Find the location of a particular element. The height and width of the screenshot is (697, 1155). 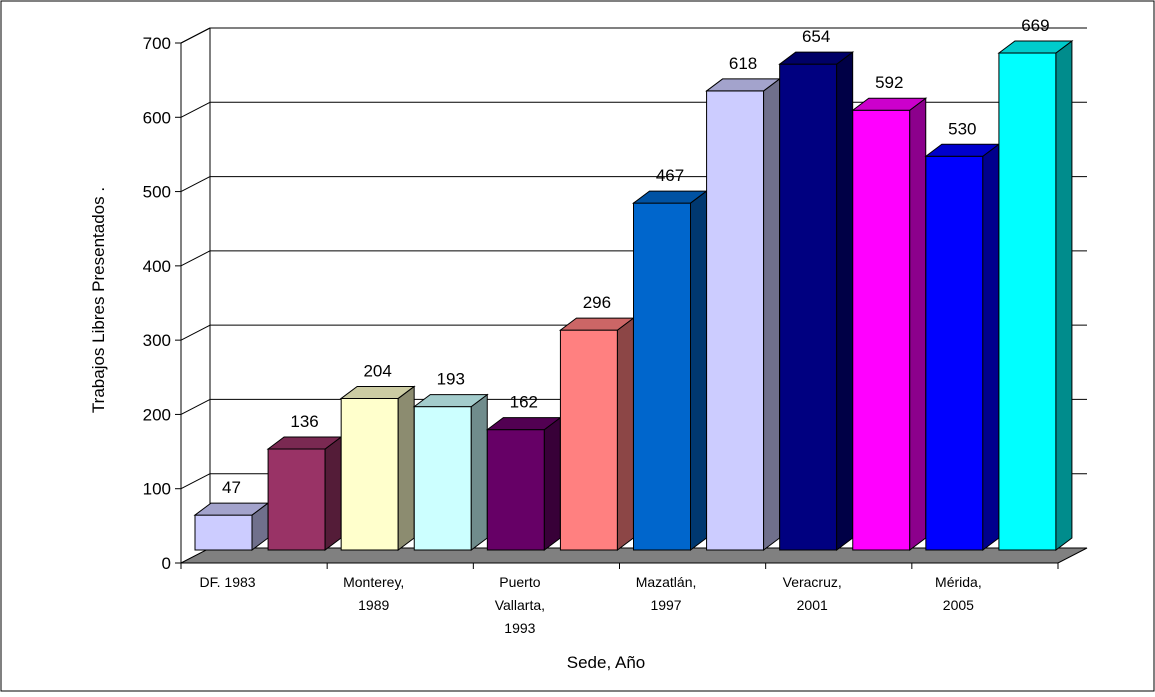

x-tick-label-line: 1997 is located at coordinates (665, 605).